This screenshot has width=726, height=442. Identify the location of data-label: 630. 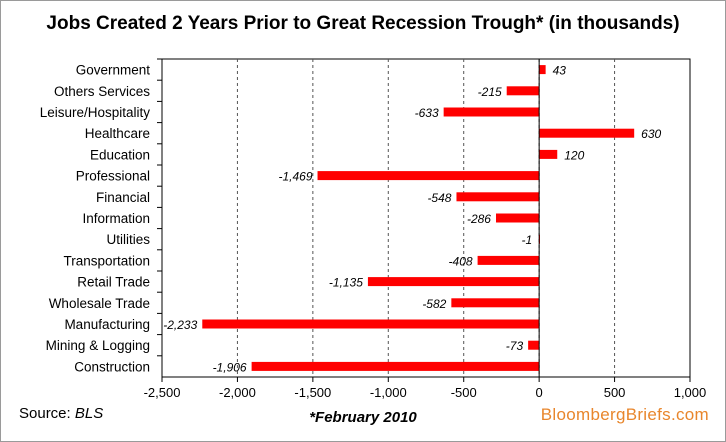
(651, 134).